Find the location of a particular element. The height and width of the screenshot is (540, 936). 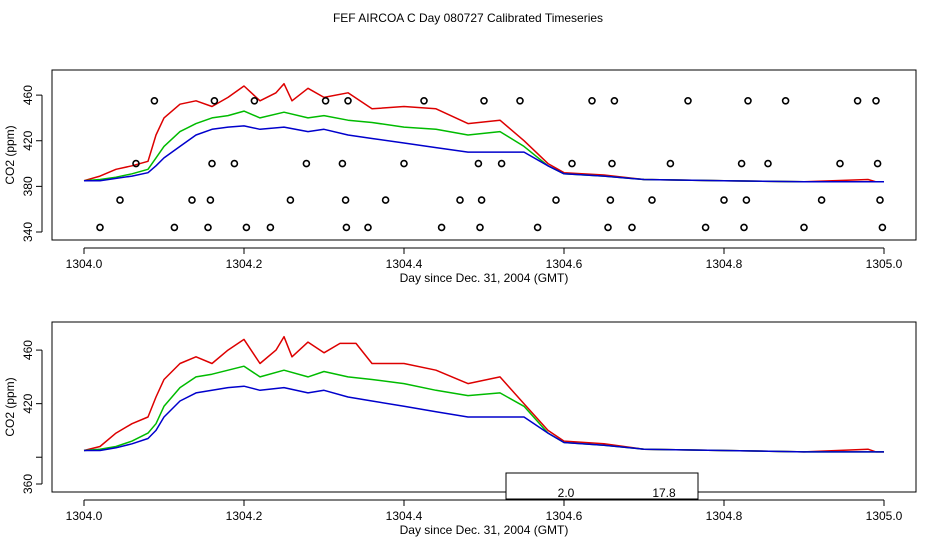

bottom-x-tick-label: 1304.2 is located at coordinates (244, 516).